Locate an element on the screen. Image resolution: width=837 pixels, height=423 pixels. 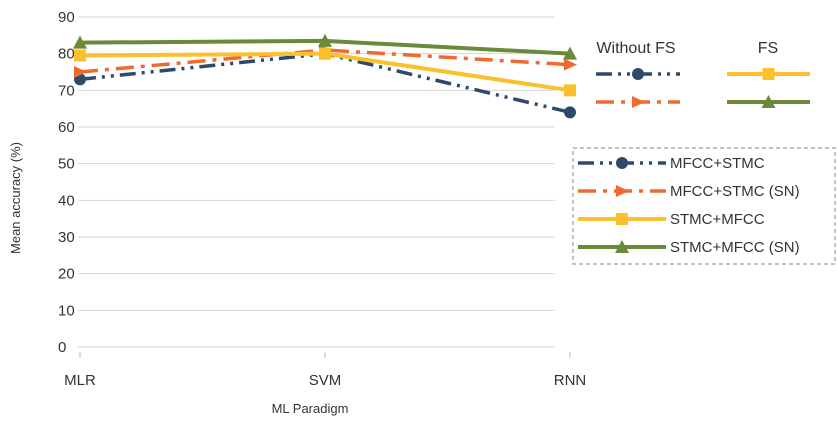
y-tick-label: 20 is located at coordinates (66, 274).